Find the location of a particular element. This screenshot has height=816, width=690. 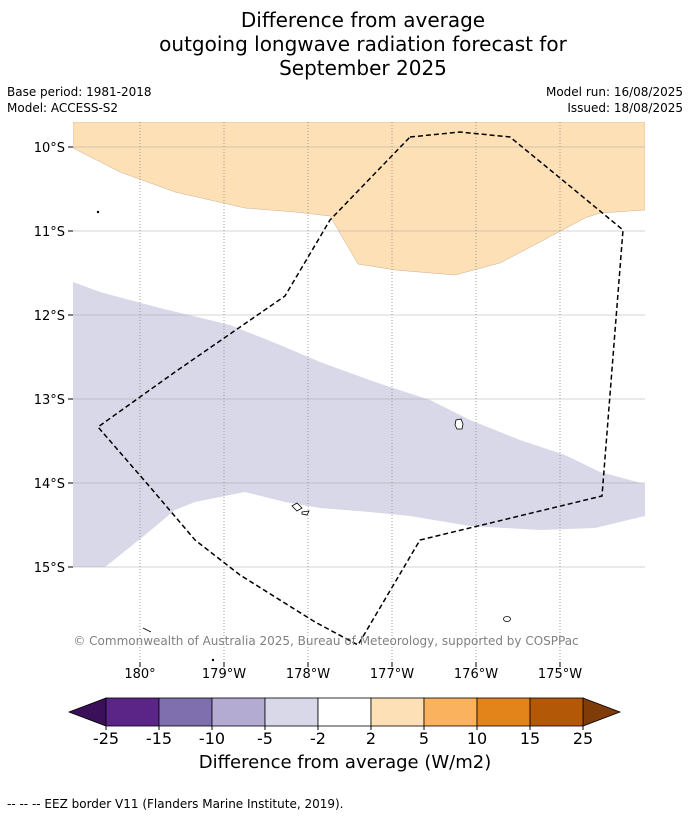

island-g is located at coordinates (213, 660).